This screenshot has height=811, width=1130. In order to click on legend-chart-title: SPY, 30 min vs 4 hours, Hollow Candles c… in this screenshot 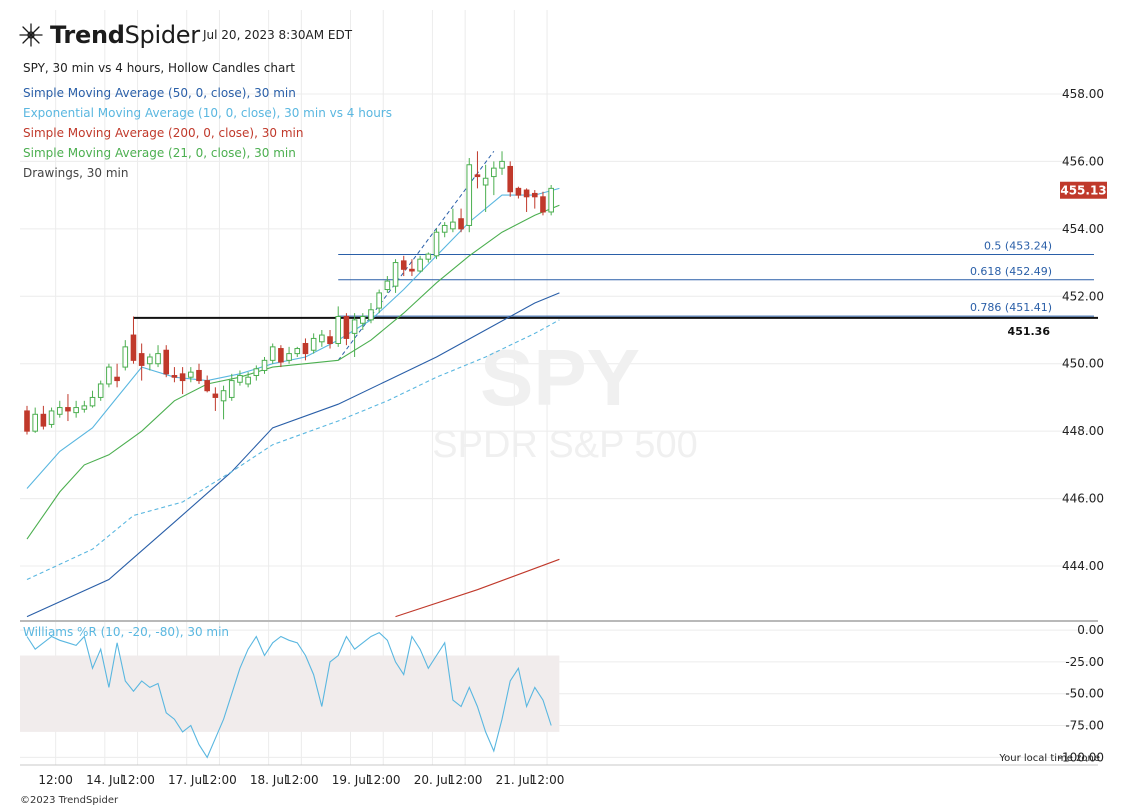, I will do `click(159, 68)`.